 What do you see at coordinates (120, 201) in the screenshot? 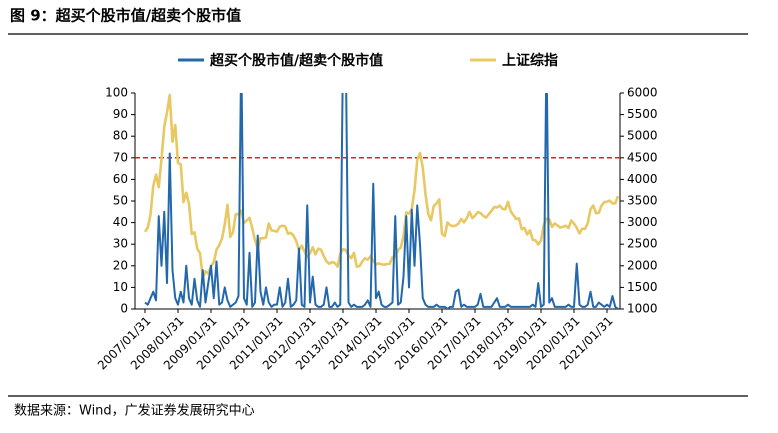
I see `y-tick-label: 50` at bounding box center [120, 201].